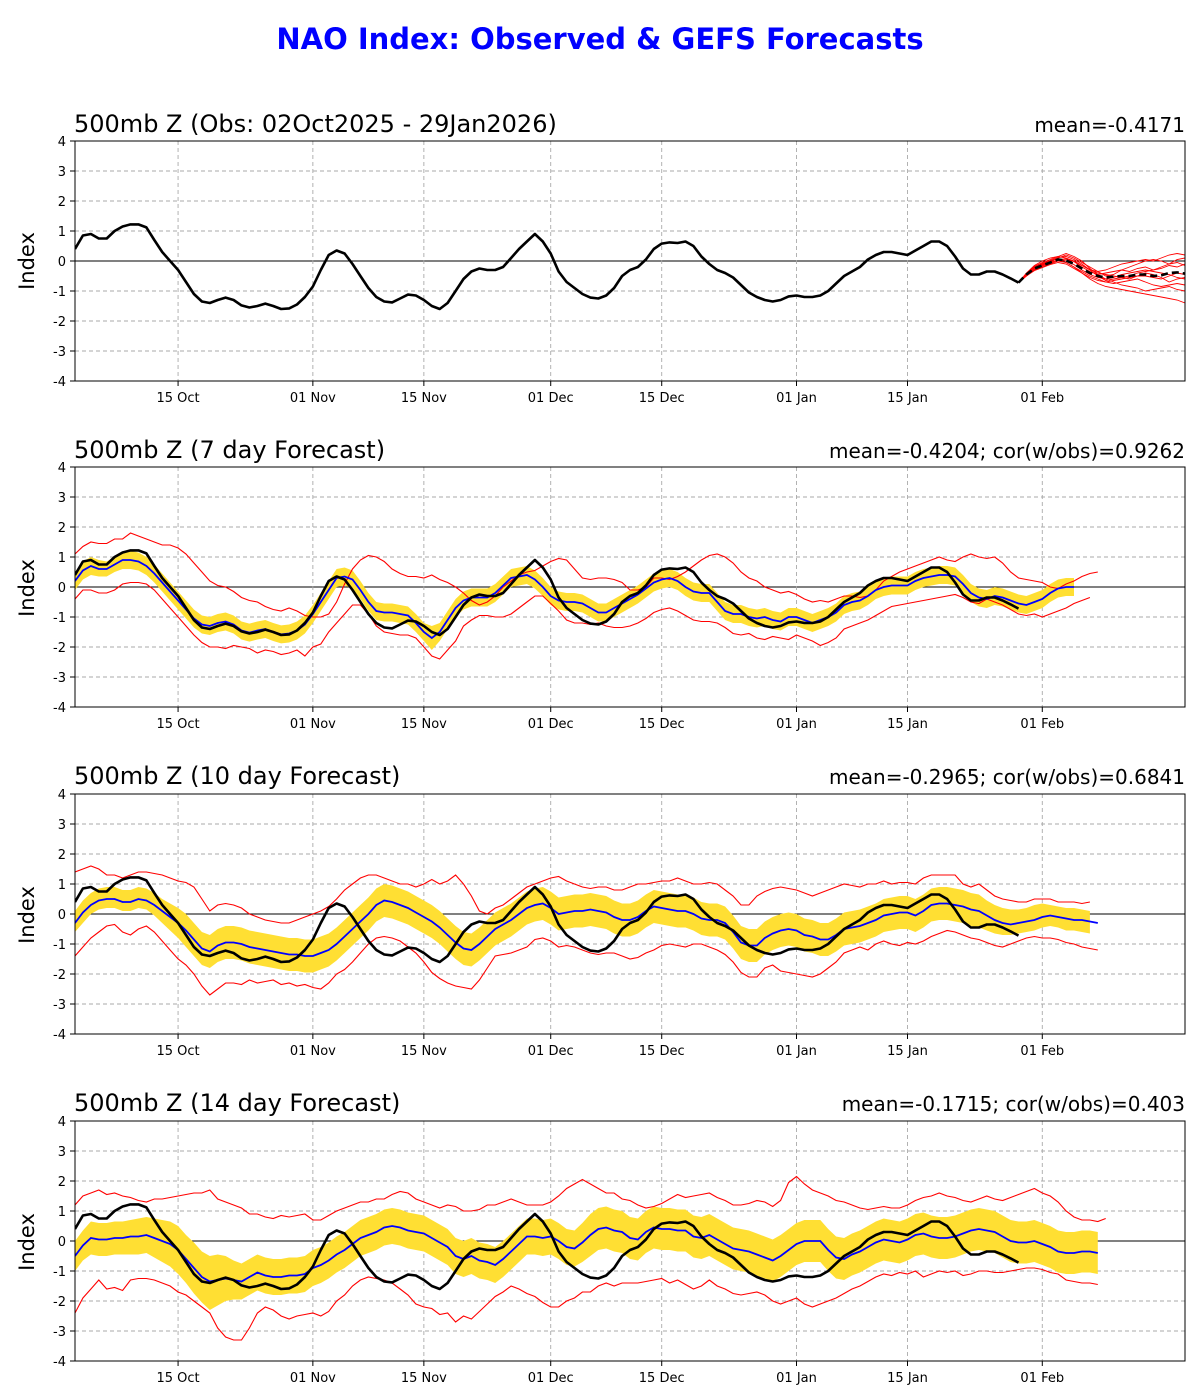  Describe the element at coordinates (1007, 451) in the screenshot. I see `panel-stats: mean=-0.4204; cor(w/obs)=0.9262` at that location.